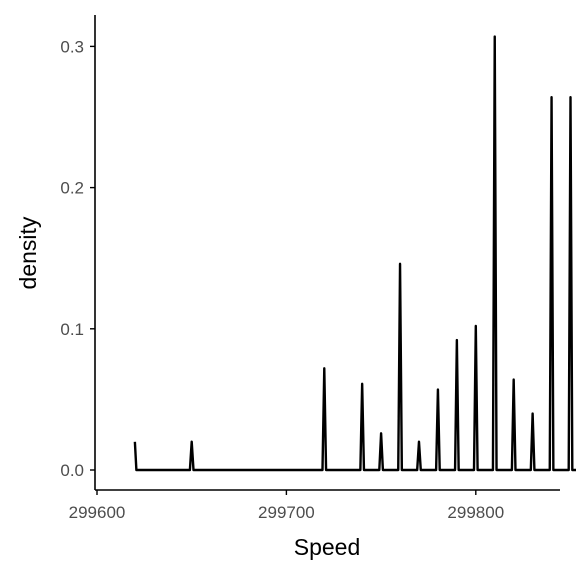  Describe the element at coordinates (72, 46) in the screenshot. I see `y-tick-label: 0.3` at that location.